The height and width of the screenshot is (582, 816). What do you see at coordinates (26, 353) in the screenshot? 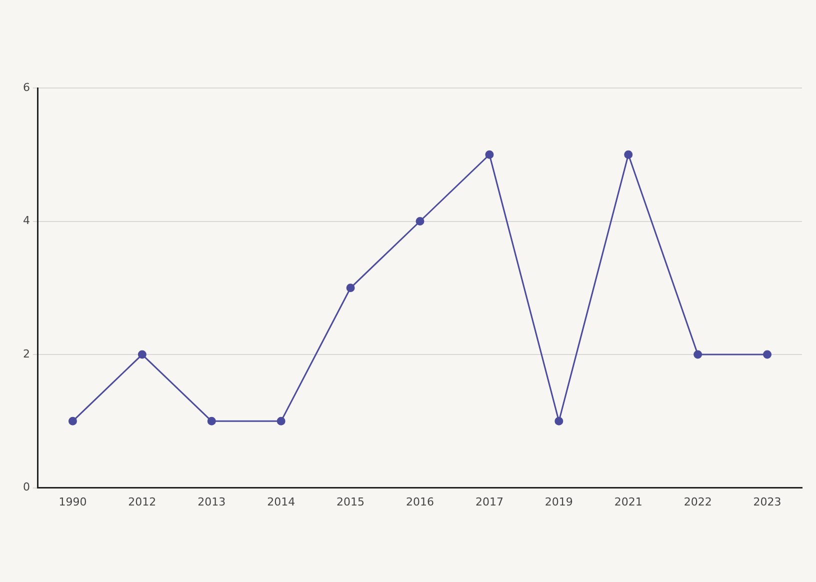
I see `y-tick-label: 2` at bounding box center [26, 353].